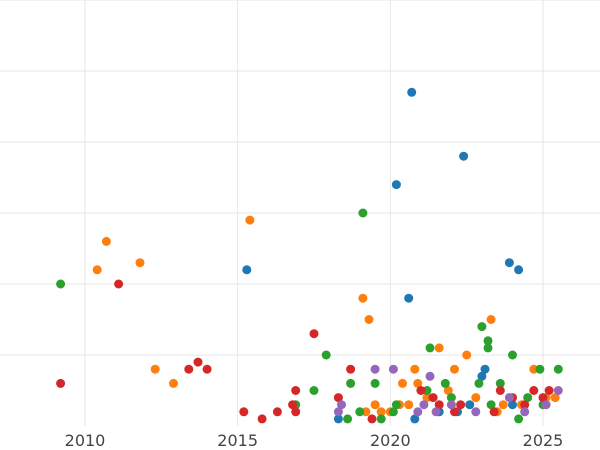 Image resolution: width=600 pixels, height=450 pixels. I want to click on series-purple, so click(448, 390).